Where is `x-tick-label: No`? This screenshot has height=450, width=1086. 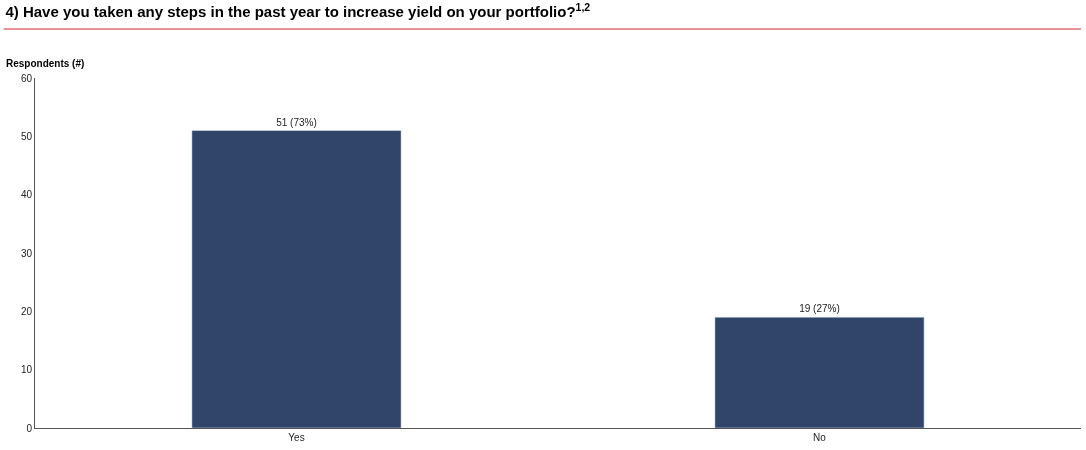
x-tick-label: No is located at coordinates (820, 437).